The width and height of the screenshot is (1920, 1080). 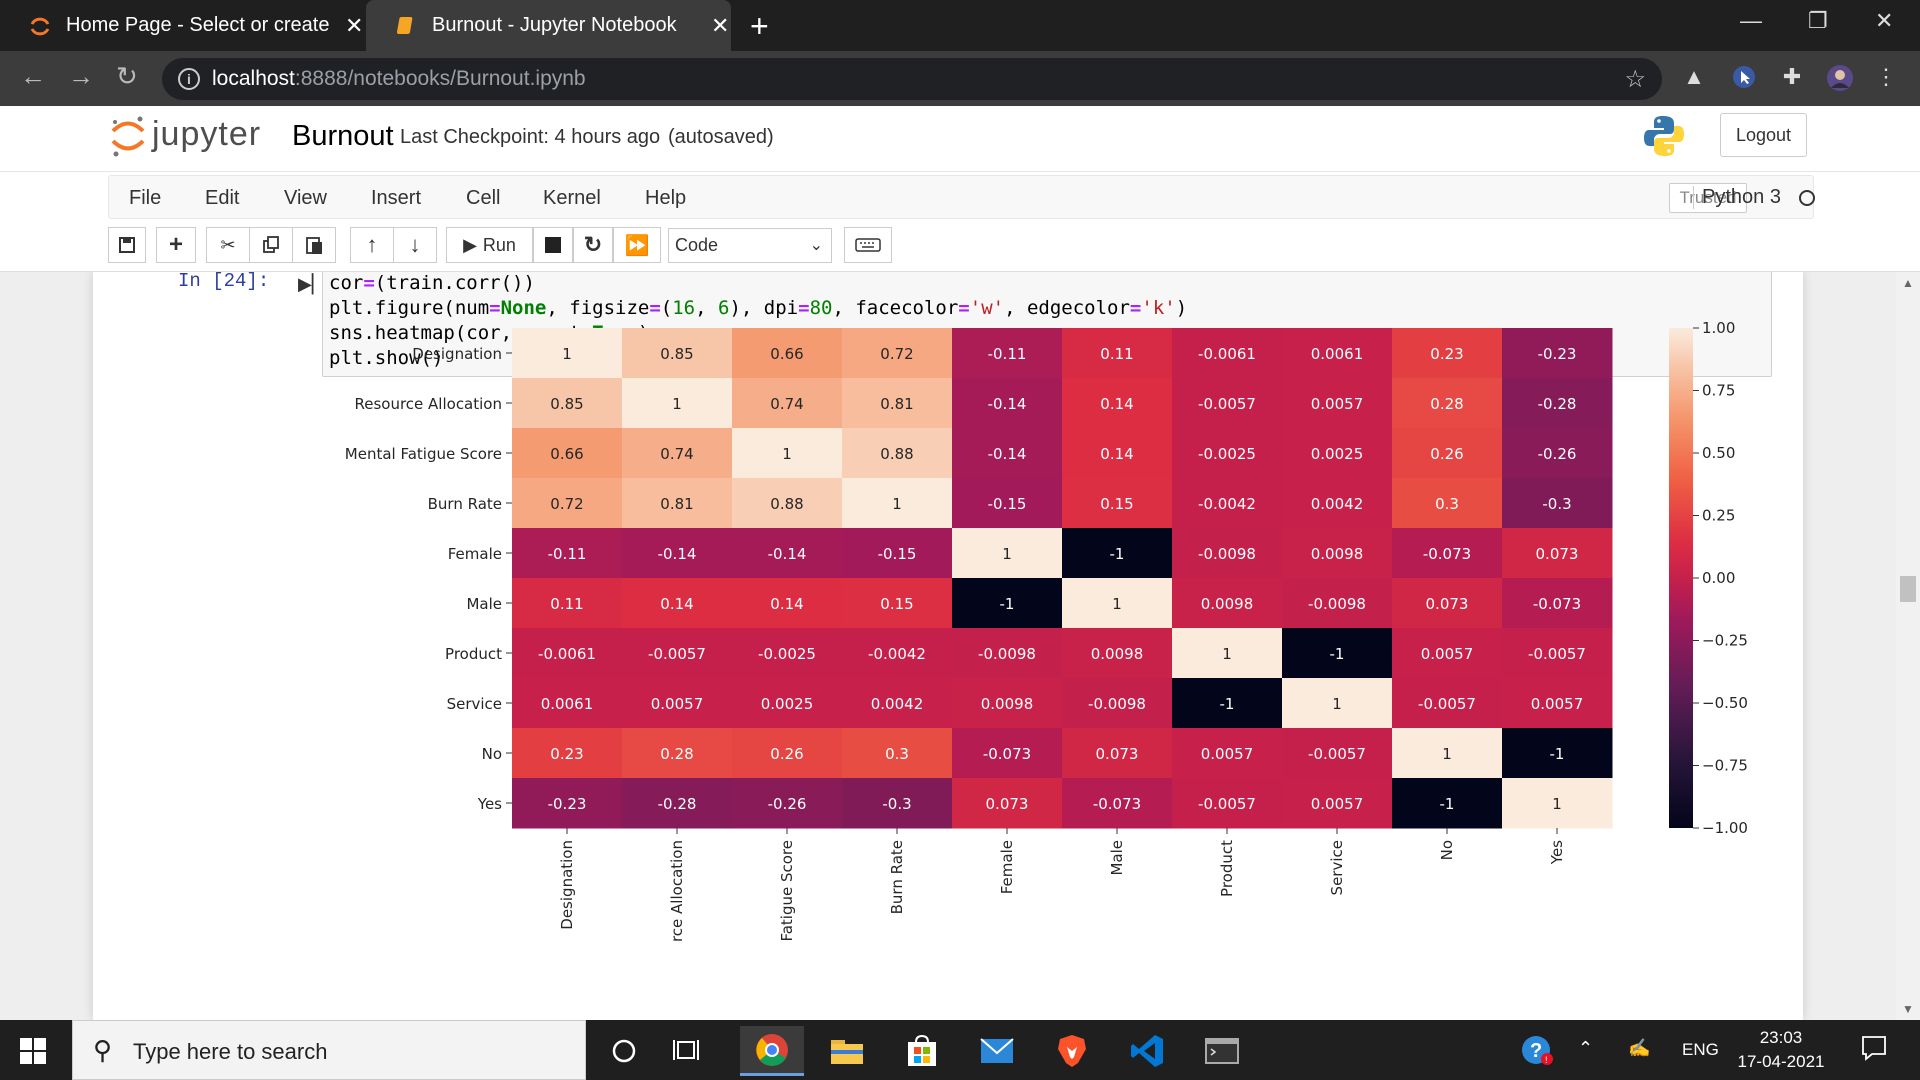 What do you see at coordinates (572, 198) in the screenshot?
I see `menu-kernel: Kernel` at bounding box center [572, 198].